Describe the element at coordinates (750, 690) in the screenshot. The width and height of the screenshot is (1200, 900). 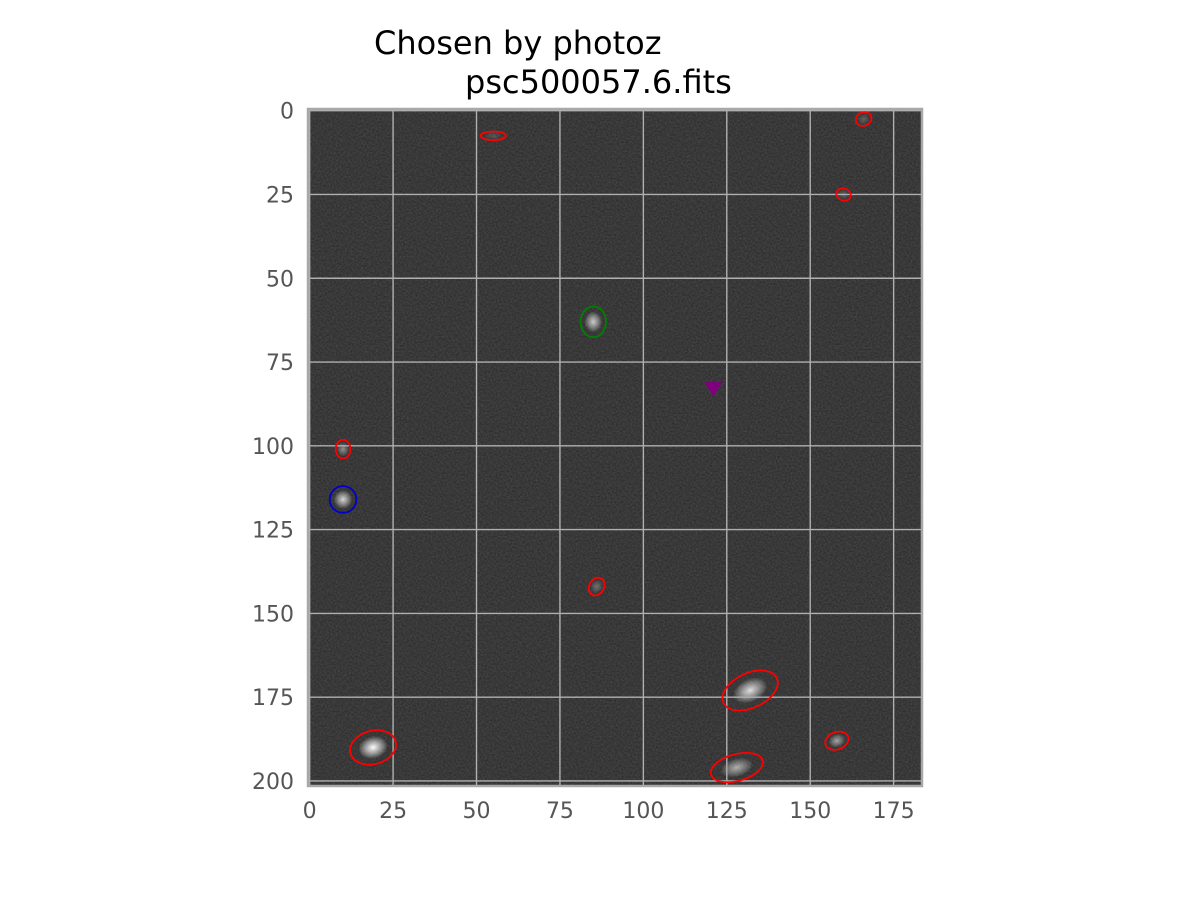
I see `source-ellipse-7-red` at that location.